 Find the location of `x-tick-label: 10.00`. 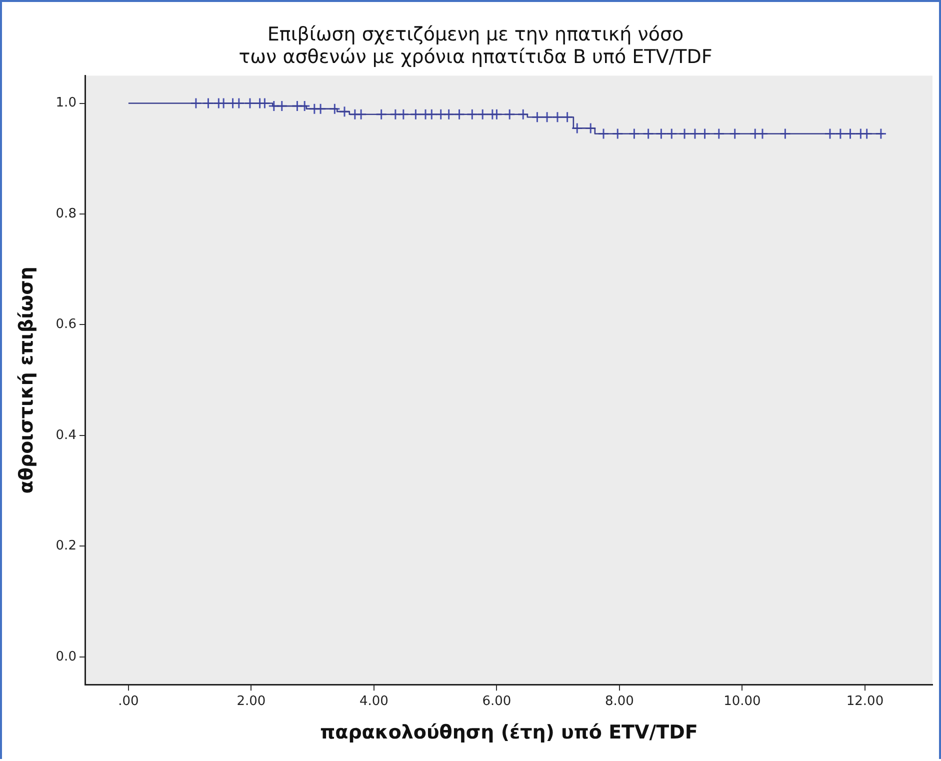

x-tick-label: 10.00 is located at coordinates (742, 701).